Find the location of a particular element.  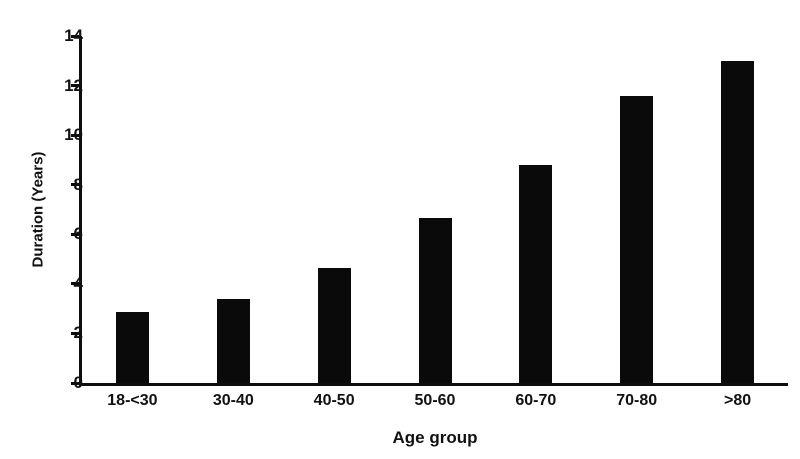

x-axis-tick-label: 18-<30 is located at coordinates (132, 400).